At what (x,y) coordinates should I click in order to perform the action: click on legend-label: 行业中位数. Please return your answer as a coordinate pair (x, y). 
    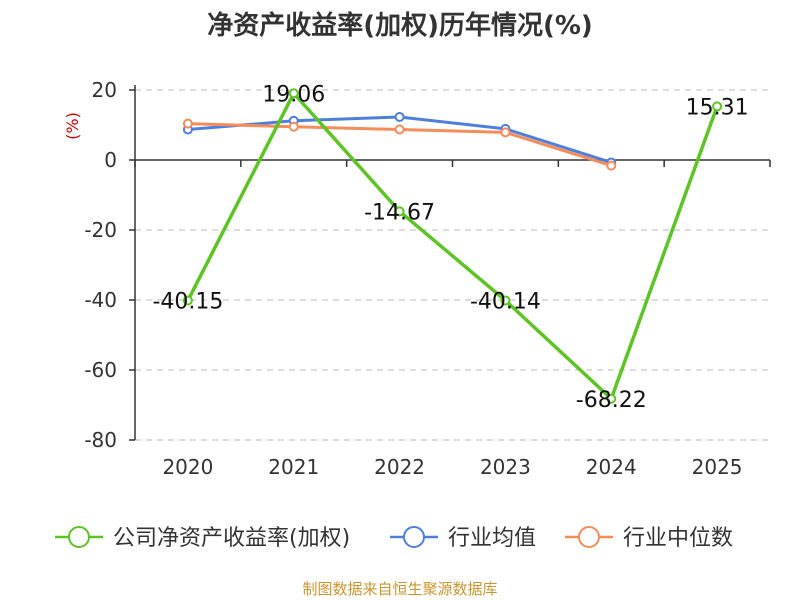
    Looking at the image, I should click on (678, 538).